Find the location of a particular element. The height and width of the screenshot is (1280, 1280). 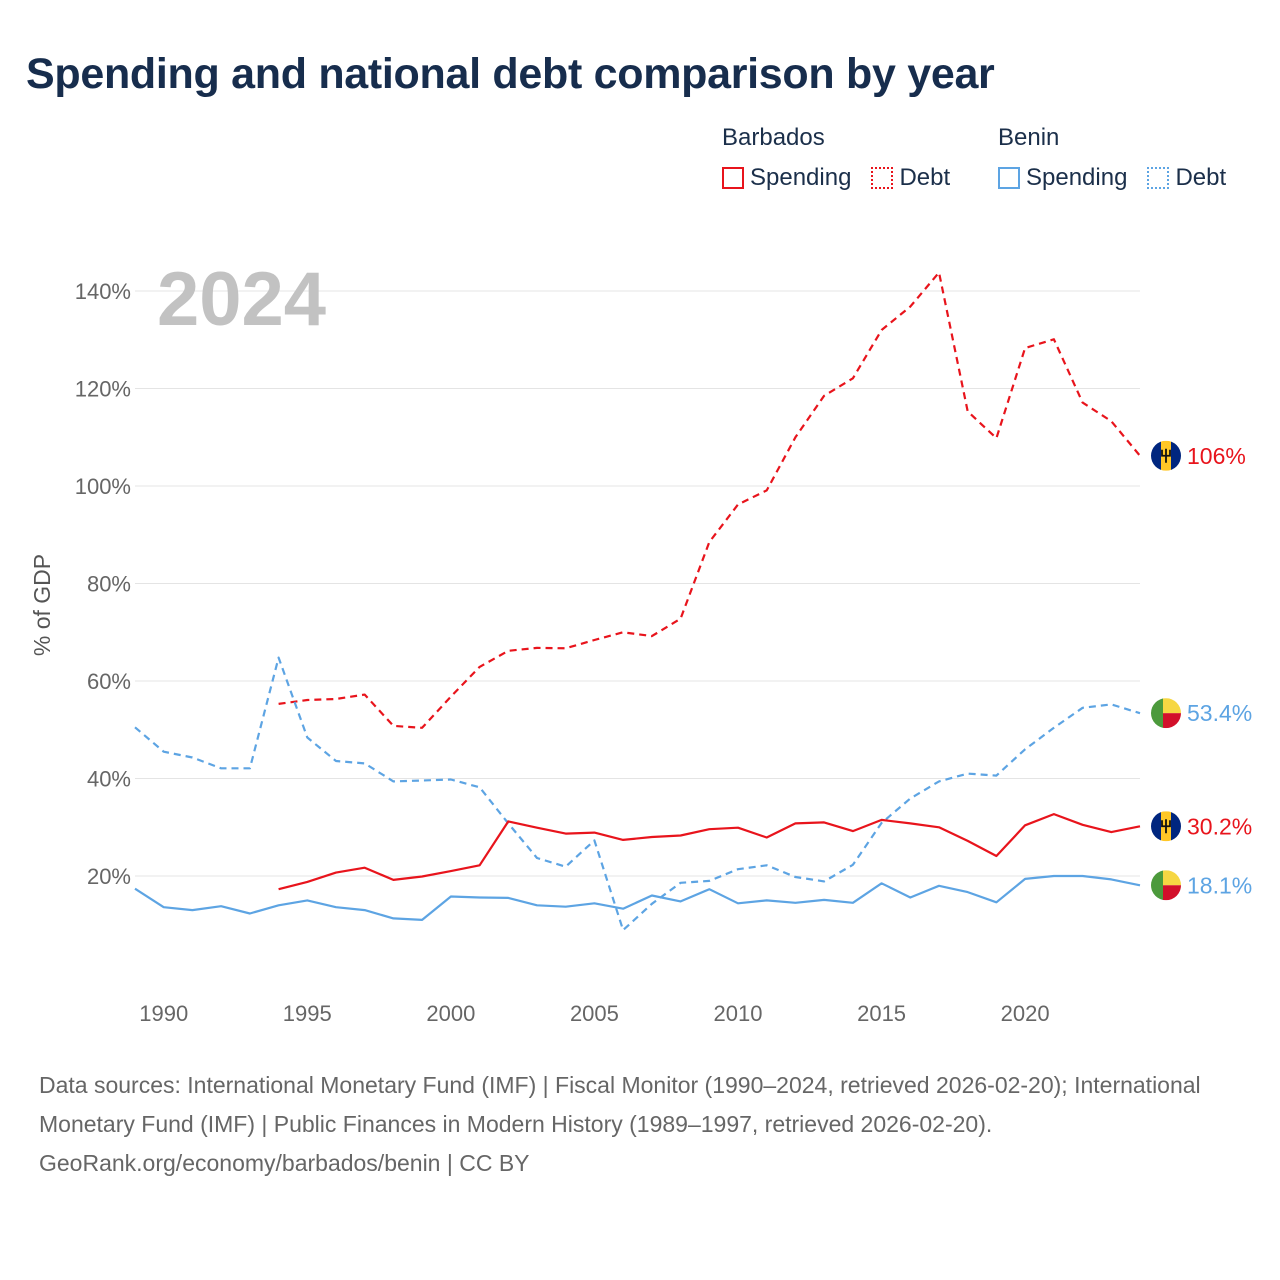

x-tick-label: 1995 is located at coordinates (307, 1013).